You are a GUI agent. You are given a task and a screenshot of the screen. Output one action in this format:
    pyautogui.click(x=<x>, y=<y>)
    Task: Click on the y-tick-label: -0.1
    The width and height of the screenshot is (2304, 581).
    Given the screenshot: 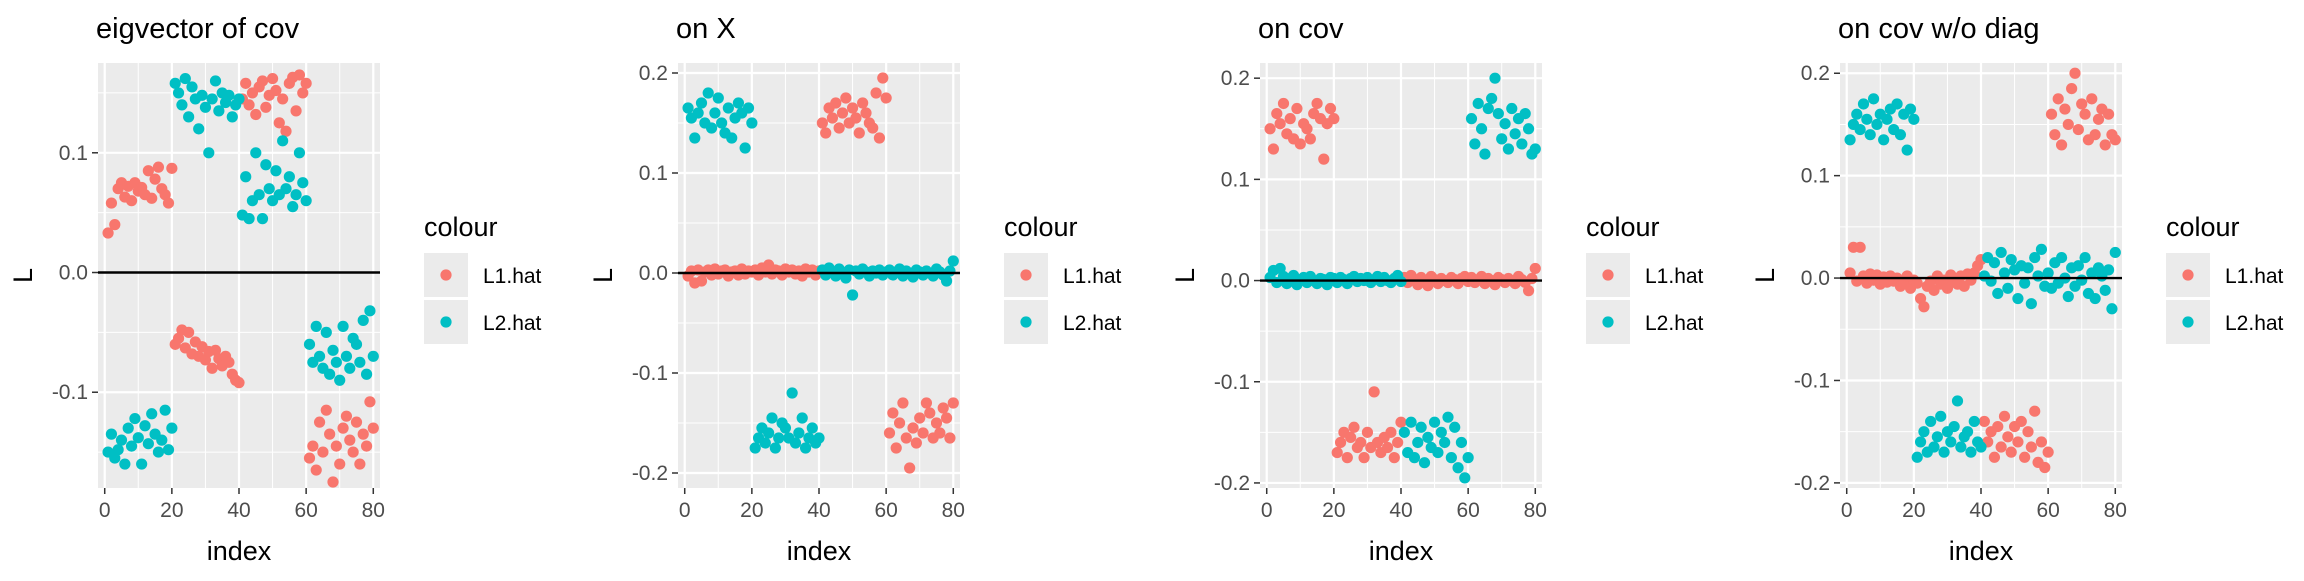 What is the action you would take?
    pyautogui.click(x=70, y=392)
    